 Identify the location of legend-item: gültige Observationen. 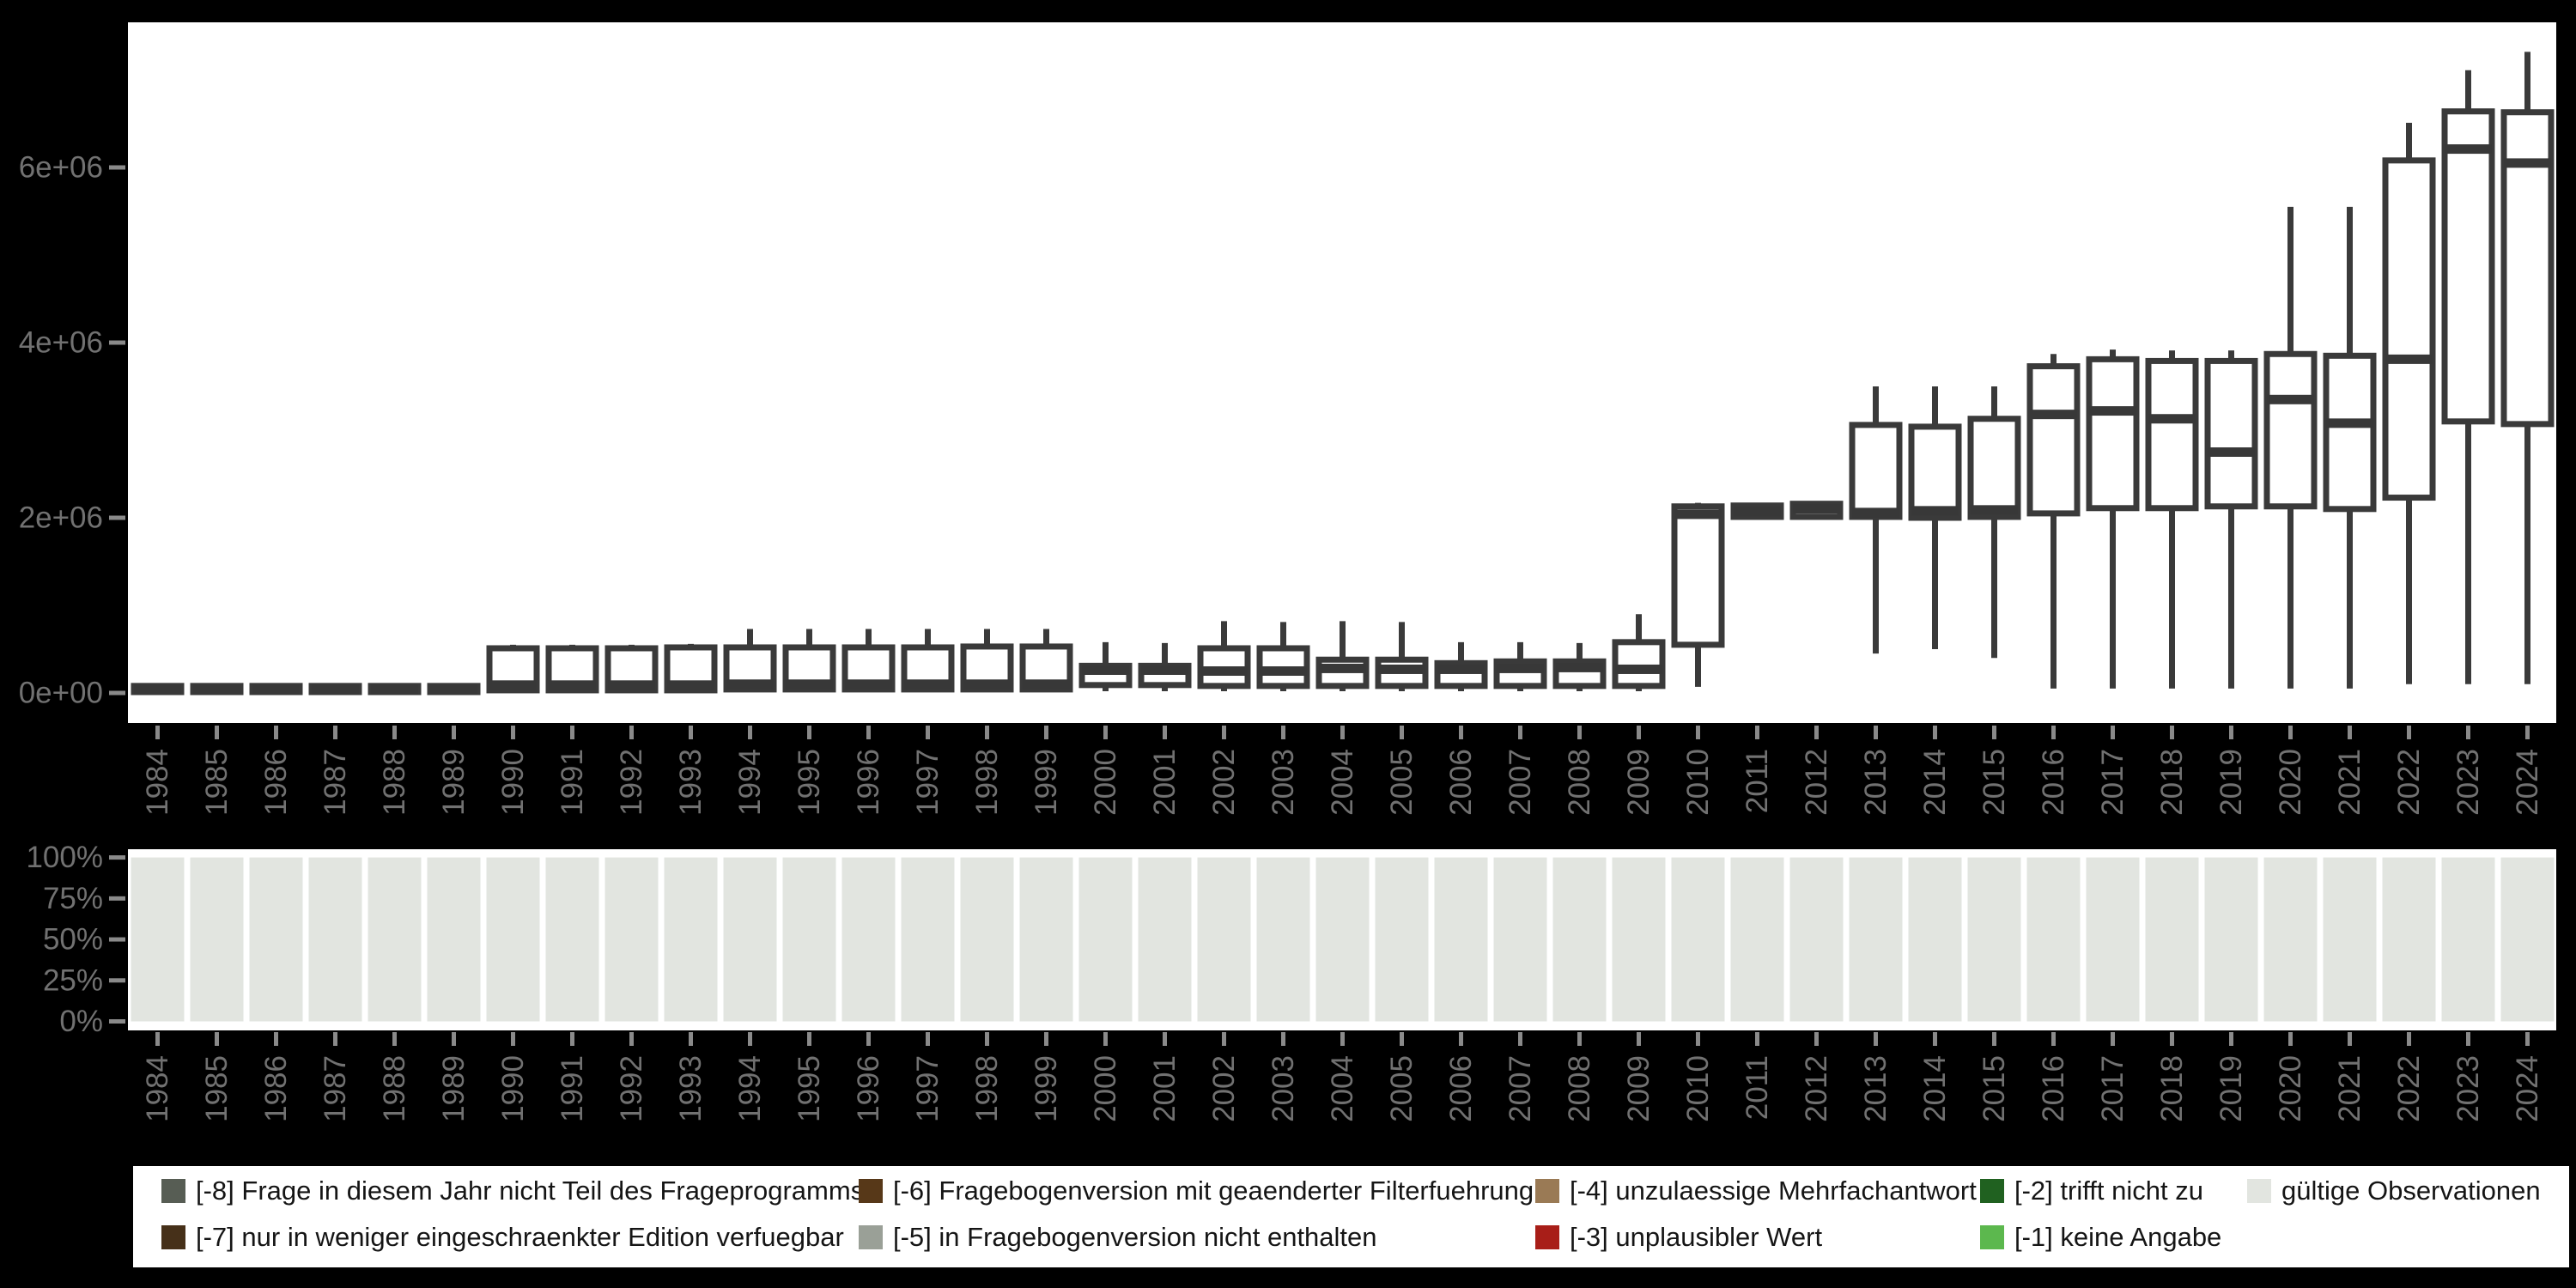
(2394, 1191).